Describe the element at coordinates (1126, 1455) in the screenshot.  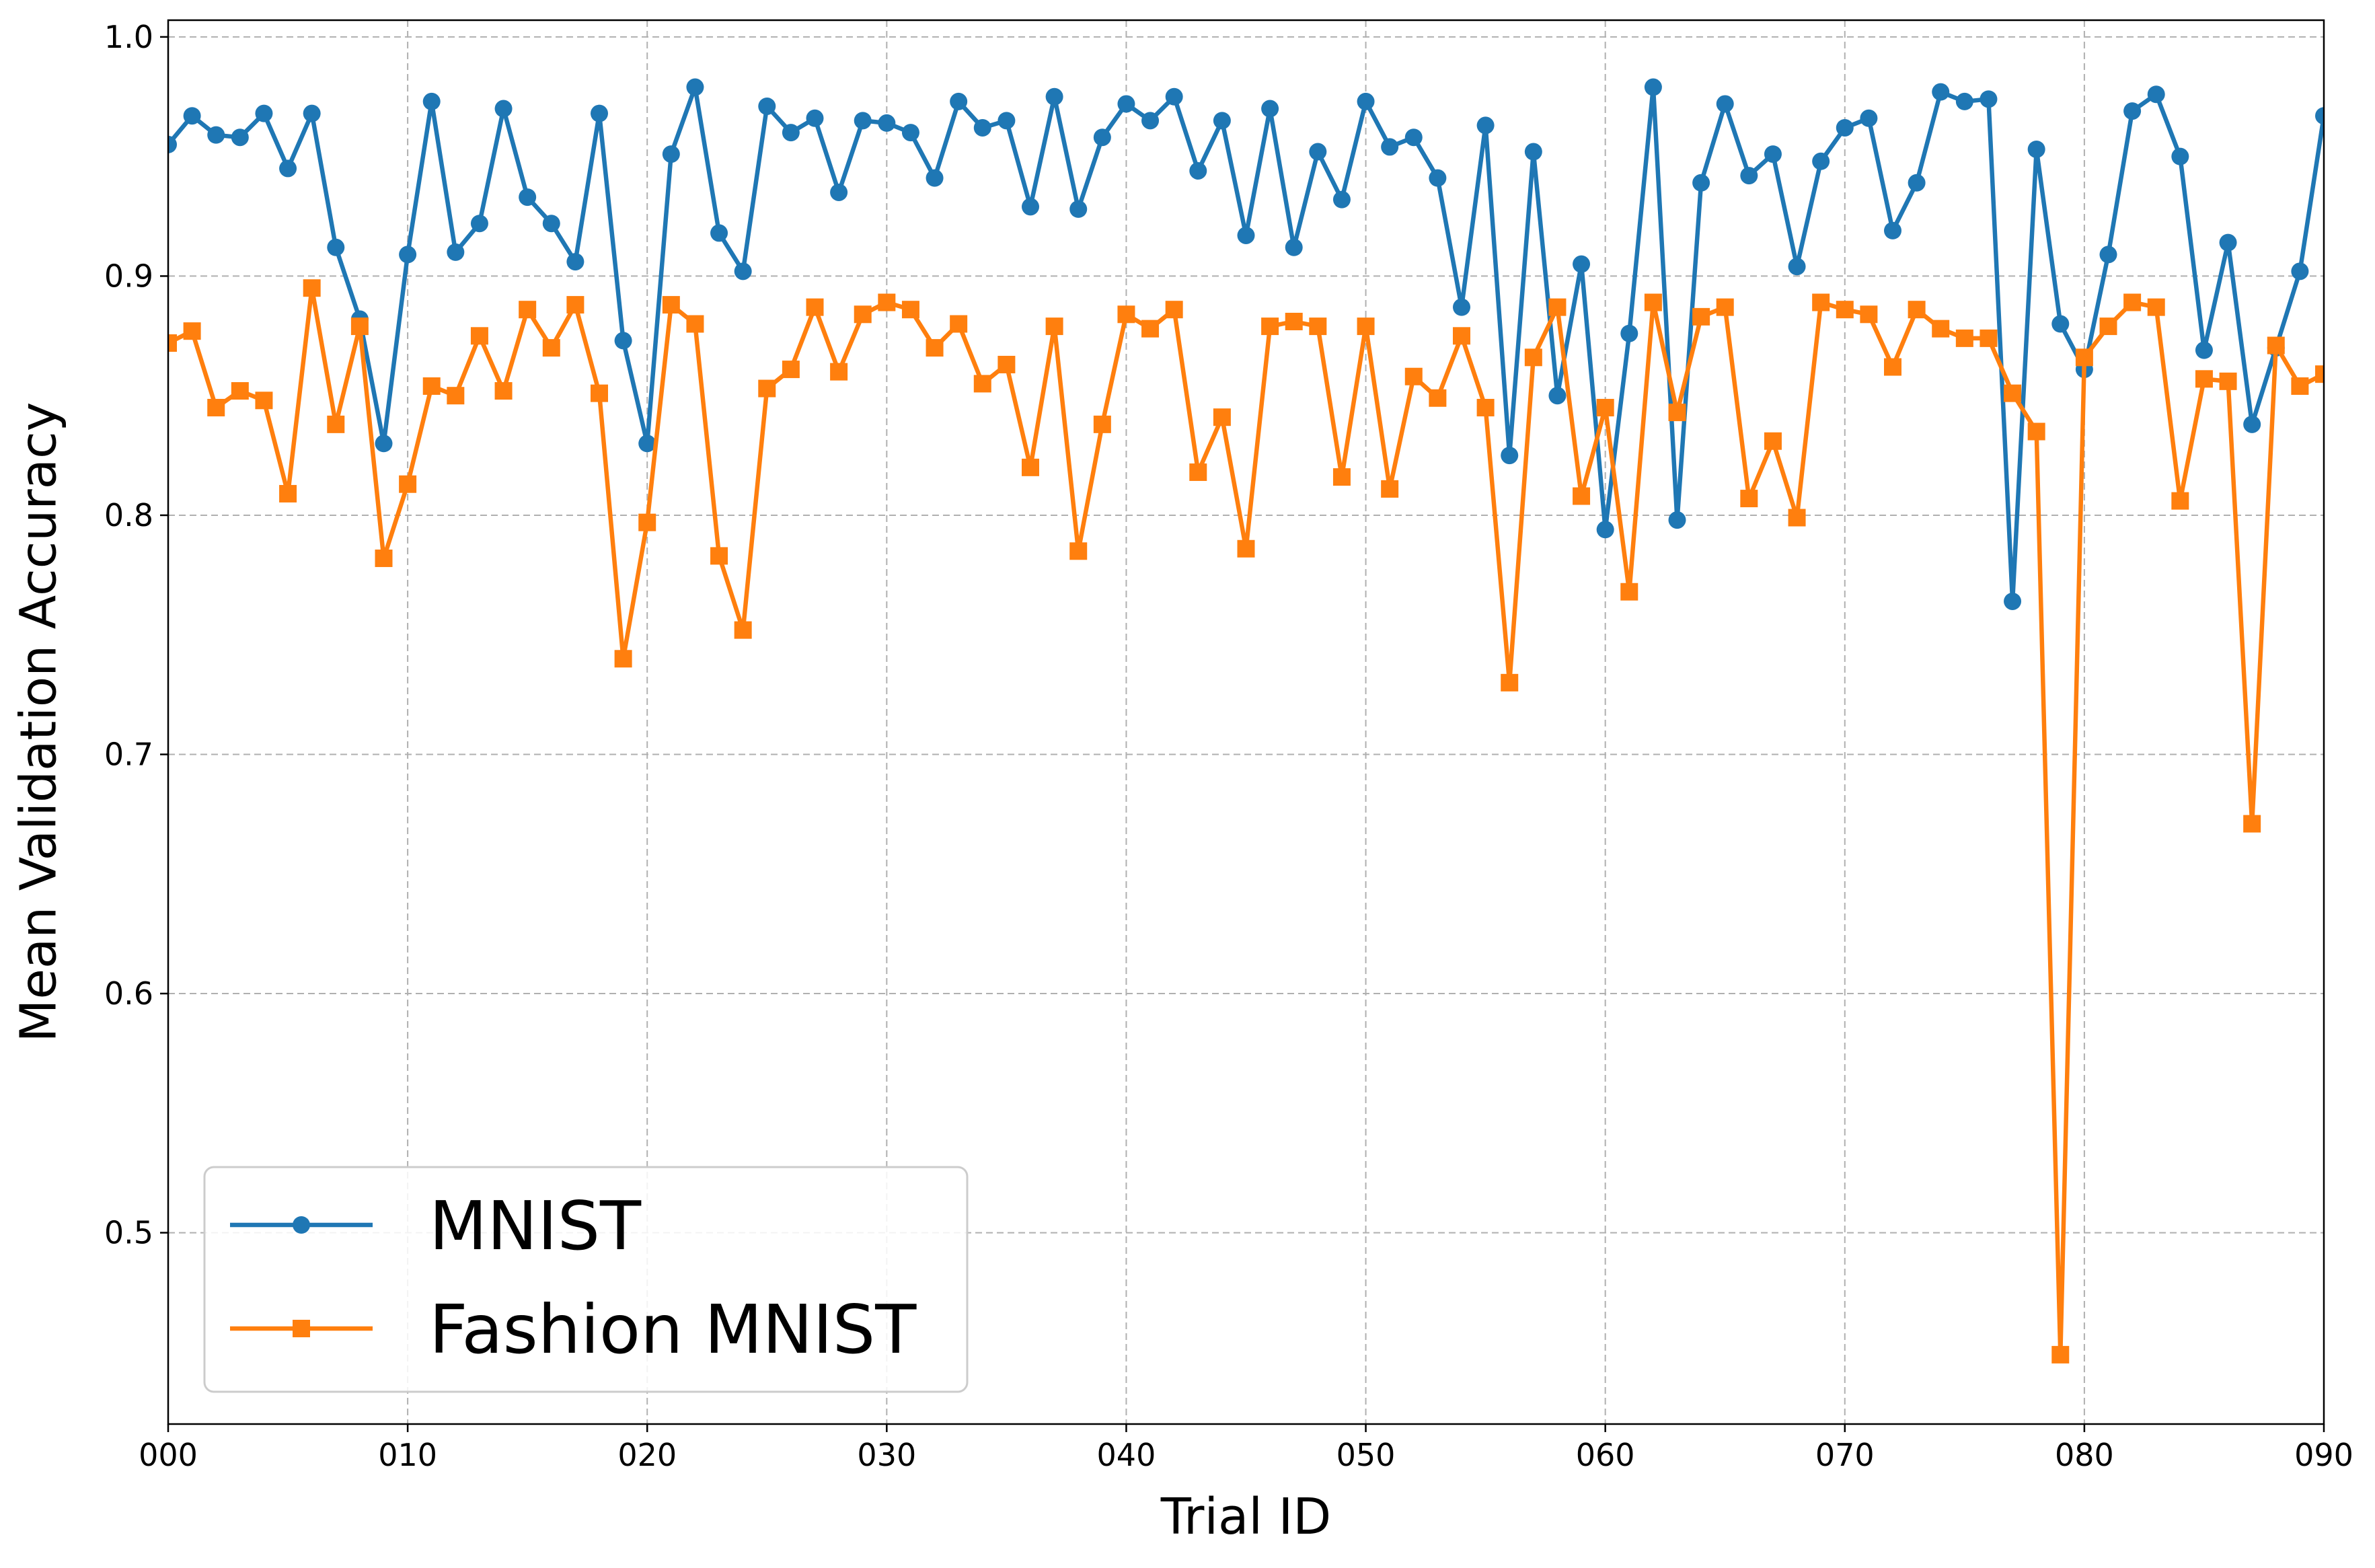
I see `x-tick-label: 040` at that location.